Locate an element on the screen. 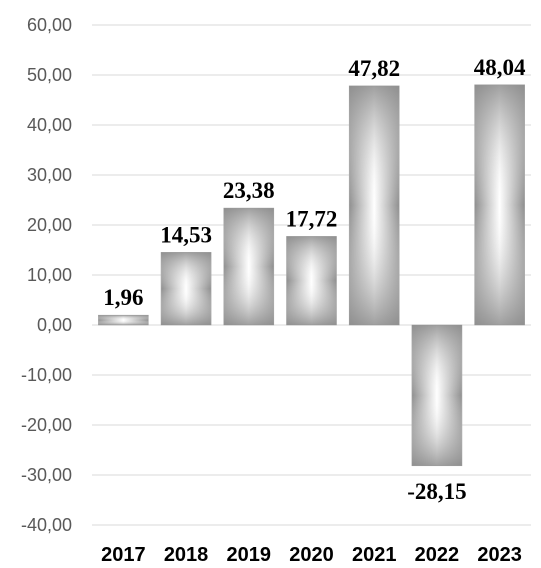 This screenshot has height=568, width=541. x-tick-label: 2018 is located at coordinates (186, 555).